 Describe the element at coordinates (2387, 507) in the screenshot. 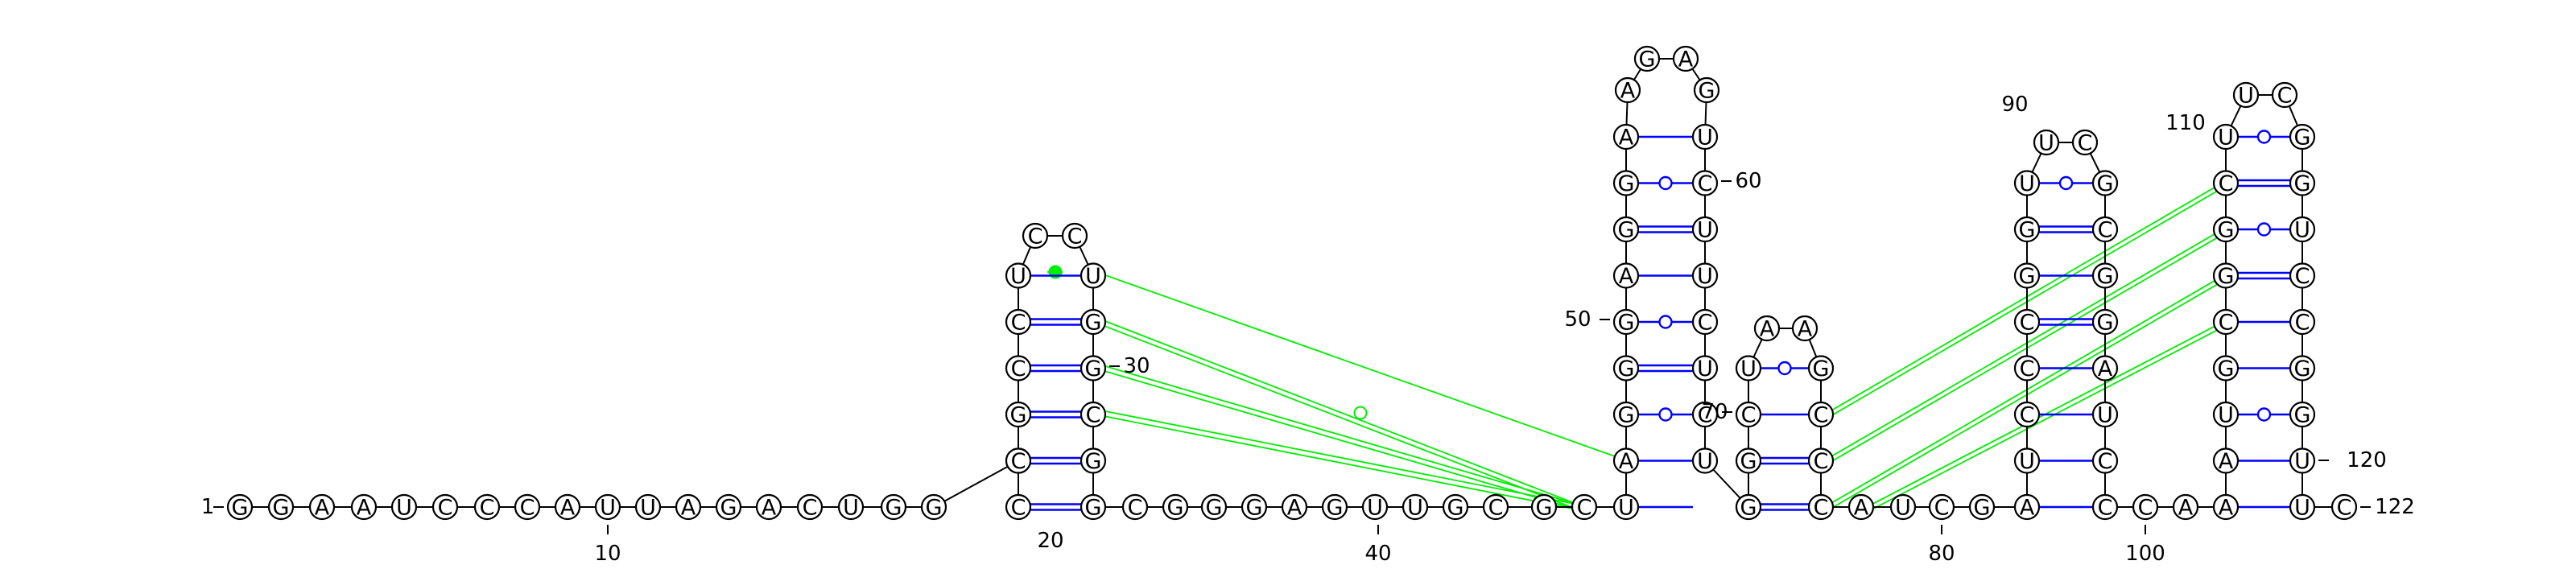

I see `position-label: 122` at that location.